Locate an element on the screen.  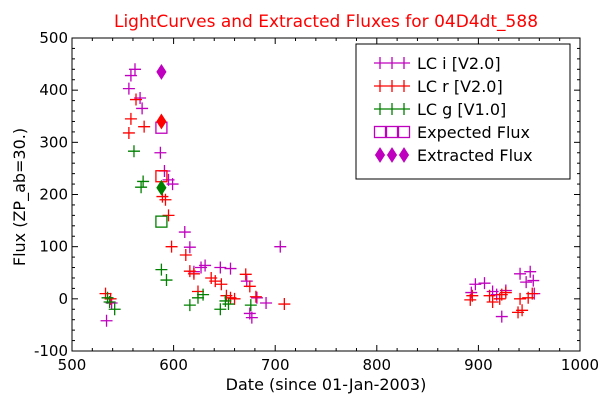
x-tick-label: 700 is located at coordinates (275, 365).